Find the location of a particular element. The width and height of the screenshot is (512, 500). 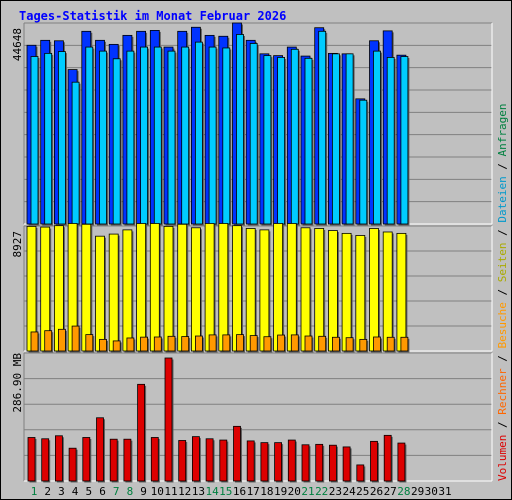

x-tick-label: 23 is located at coordinates (335, 491).